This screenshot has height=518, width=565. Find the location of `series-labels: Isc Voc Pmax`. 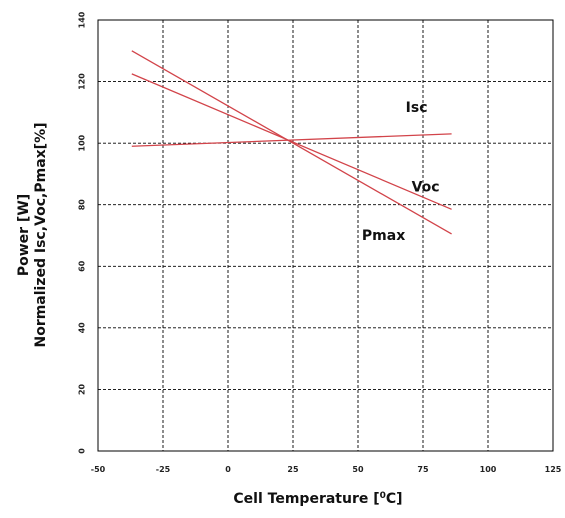

series-labels: Isc Voc Pmax is located at coordinates (401, 172).